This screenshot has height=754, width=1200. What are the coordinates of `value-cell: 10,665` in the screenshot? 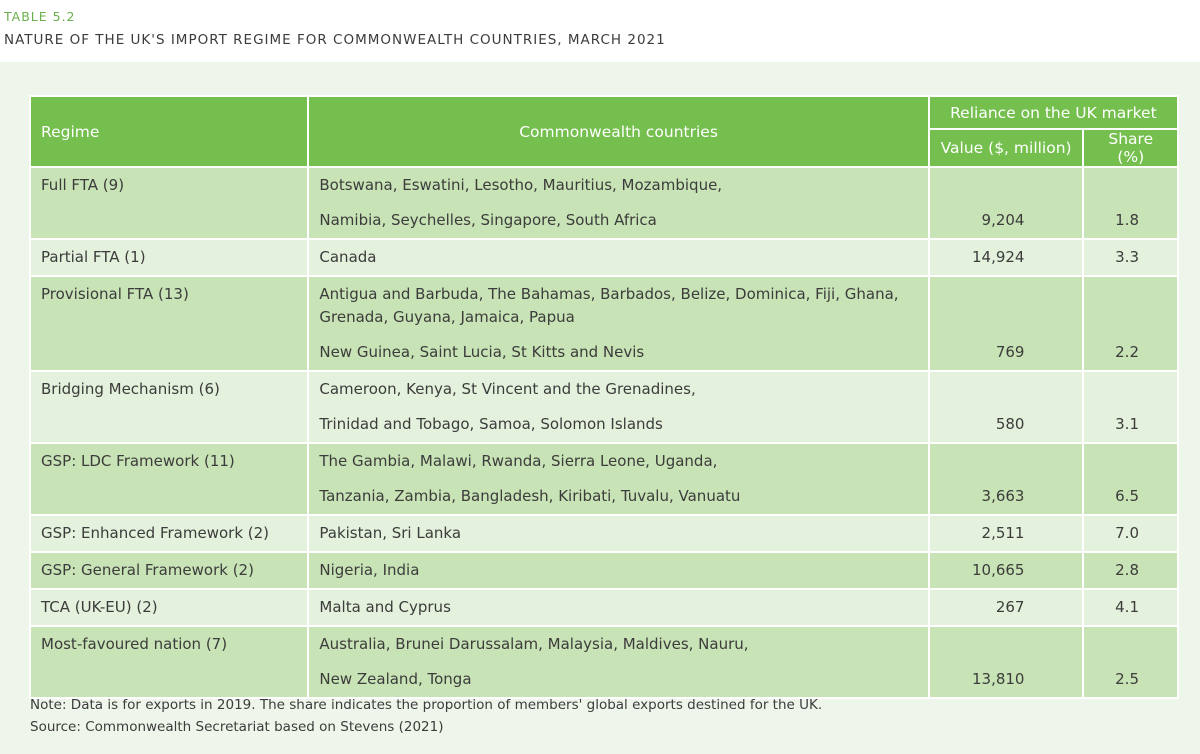 It's located at (1006, 570).